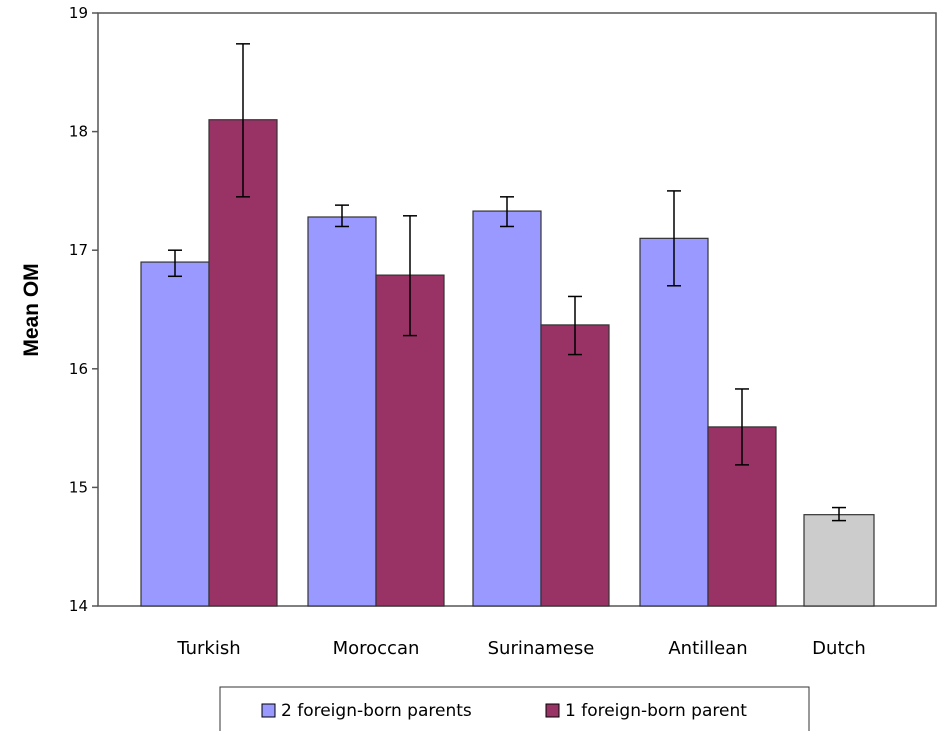  Describe the element at coordinates (707, 648) in the screenshot. I see `x-tick-label-antillean: Antillean` at that location.